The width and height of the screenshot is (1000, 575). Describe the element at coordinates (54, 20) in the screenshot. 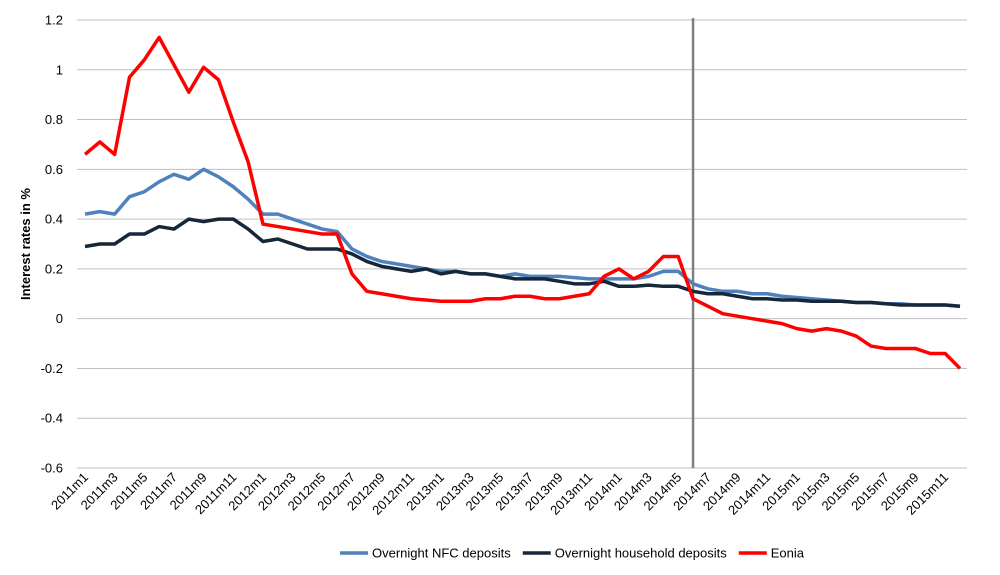

I see `y-tick-label: 1.2` at that location.